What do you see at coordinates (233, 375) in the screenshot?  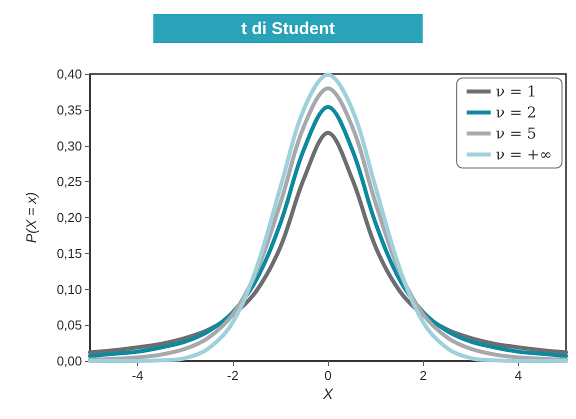 I see `x-tick-label: -2` at bounding box center [233, 375].